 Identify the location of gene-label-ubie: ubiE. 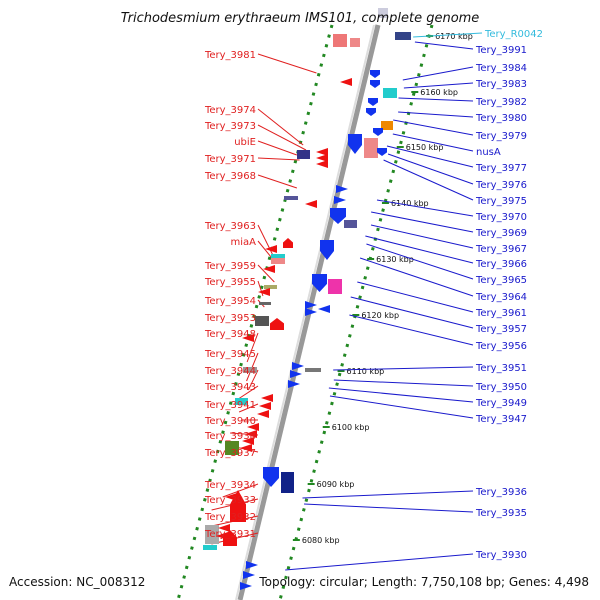
(245, 142).